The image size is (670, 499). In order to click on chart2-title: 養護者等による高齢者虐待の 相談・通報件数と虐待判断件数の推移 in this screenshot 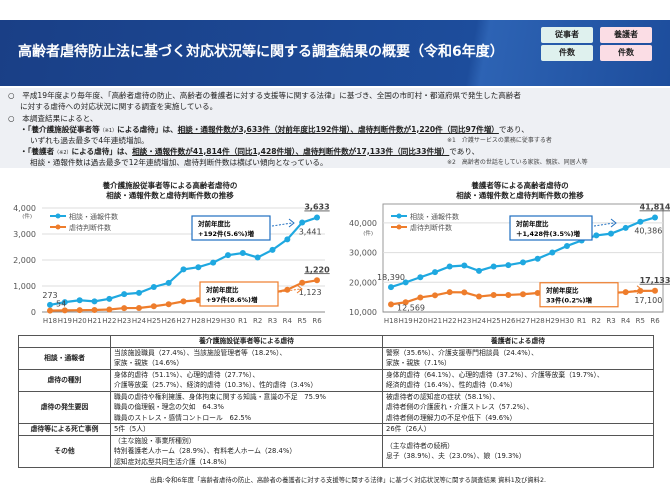, I will do `click(520, 190)`.